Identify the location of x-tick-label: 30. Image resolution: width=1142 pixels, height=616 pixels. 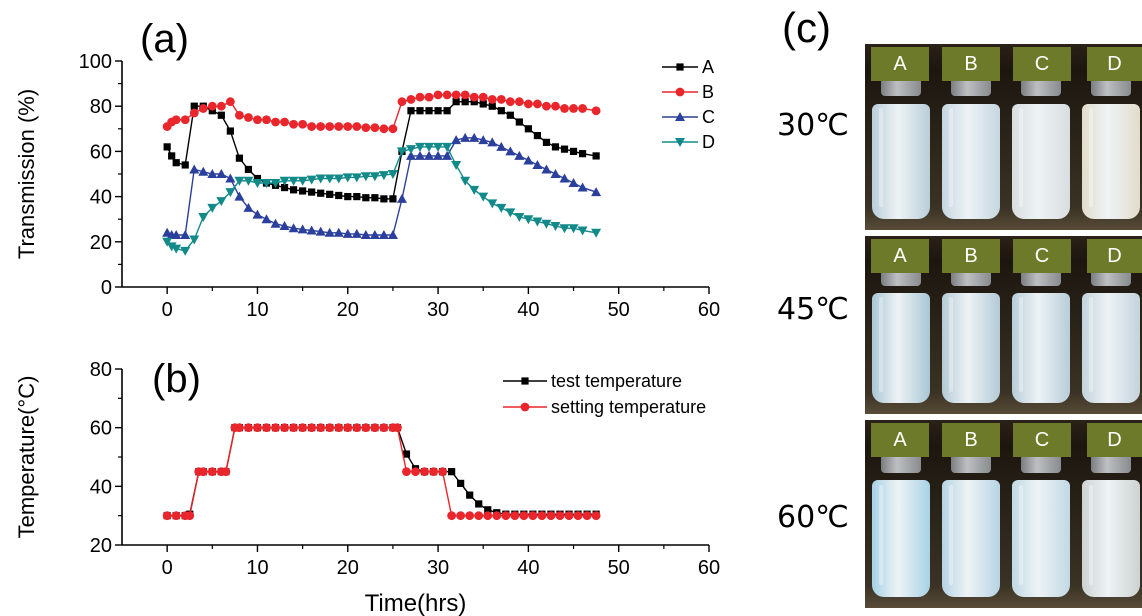
(438, 310).